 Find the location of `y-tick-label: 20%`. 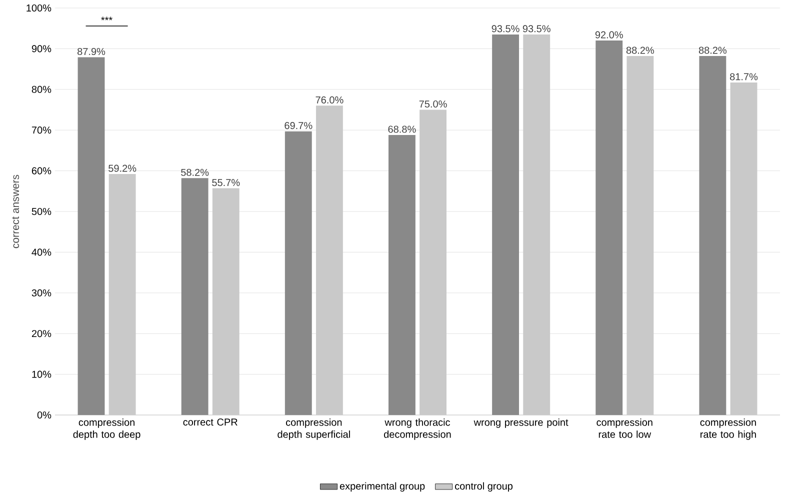

y-tick-label: 20% is located at coordinates (42, 334).